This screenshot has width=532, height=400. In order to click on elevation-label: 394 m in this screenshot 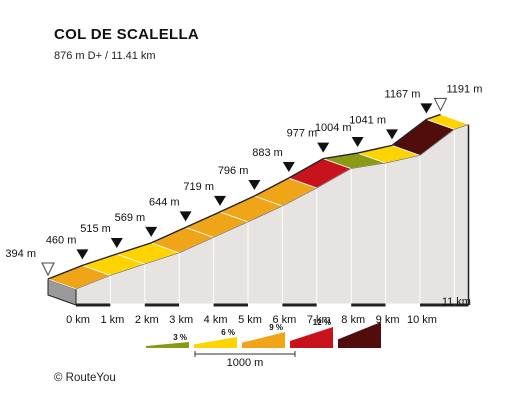, I will do `click(20, 254)`.